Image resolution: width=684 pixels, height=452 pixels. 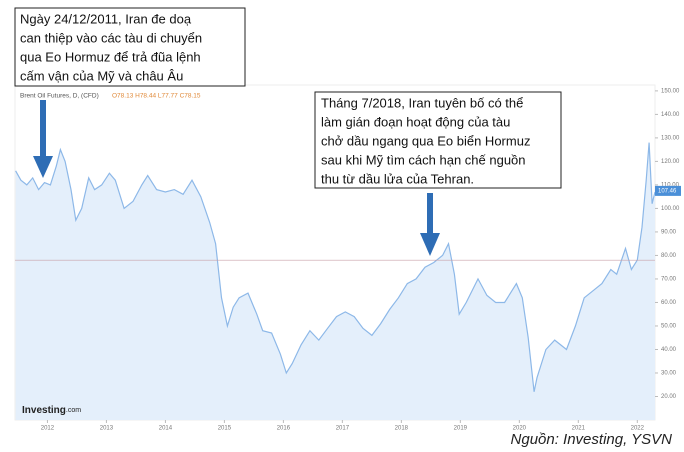 What do you see at coordinates (106, 18) in the screenshot?
I see `annotation-text: Ngày 24/12/2011, Iran đe doạ` at bounding box center [106, 18].